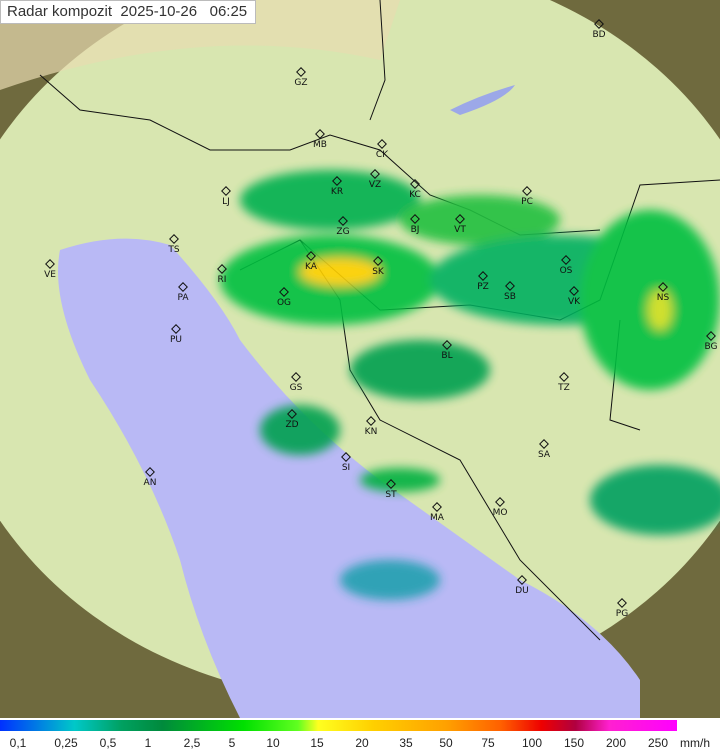  Describe the element at coordinates (574, 302) in the screenshot. I see `city-label: VK` at that location.